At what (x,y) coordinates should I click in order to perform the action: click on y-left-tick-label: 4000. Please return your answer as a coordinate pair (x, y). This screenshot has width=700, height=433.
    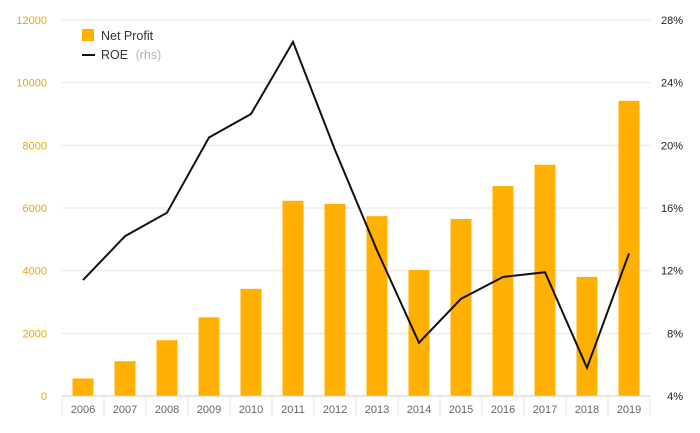
    Looking at the image, I should click on (35, 272).